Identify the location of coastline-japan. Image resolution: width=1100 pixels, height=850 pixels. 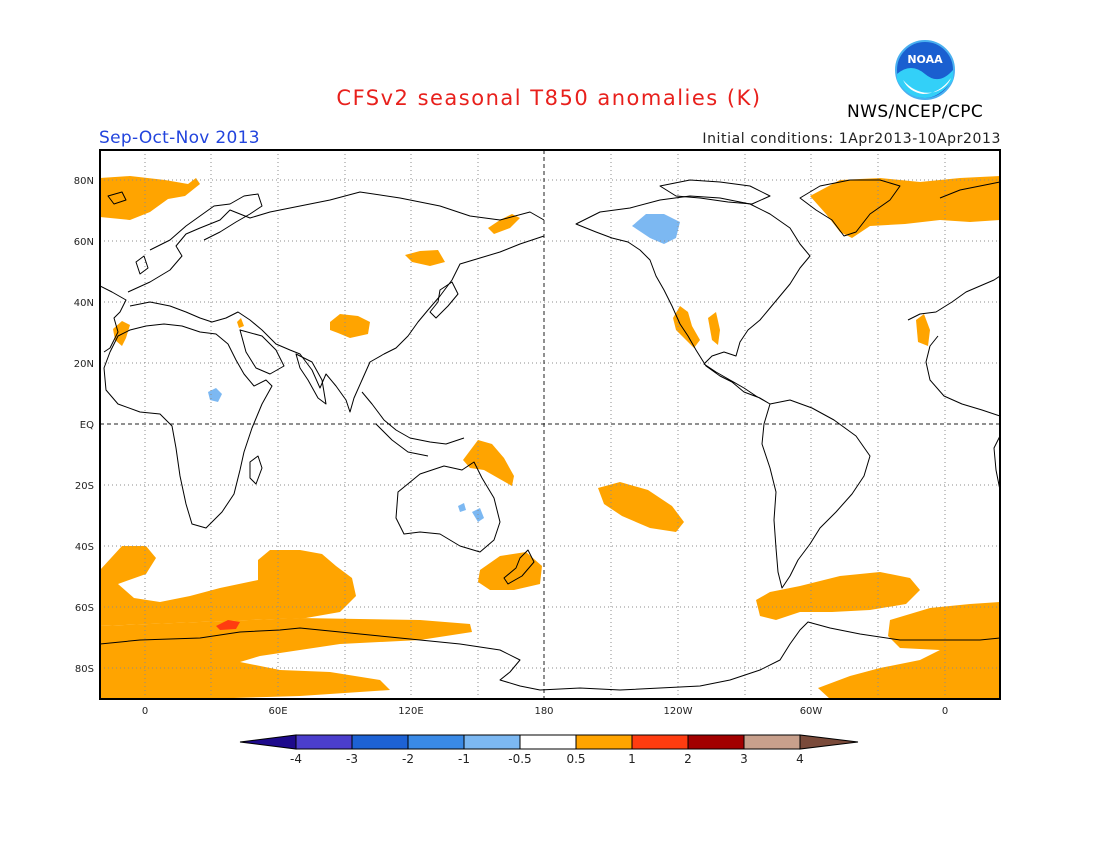
(444, 300).